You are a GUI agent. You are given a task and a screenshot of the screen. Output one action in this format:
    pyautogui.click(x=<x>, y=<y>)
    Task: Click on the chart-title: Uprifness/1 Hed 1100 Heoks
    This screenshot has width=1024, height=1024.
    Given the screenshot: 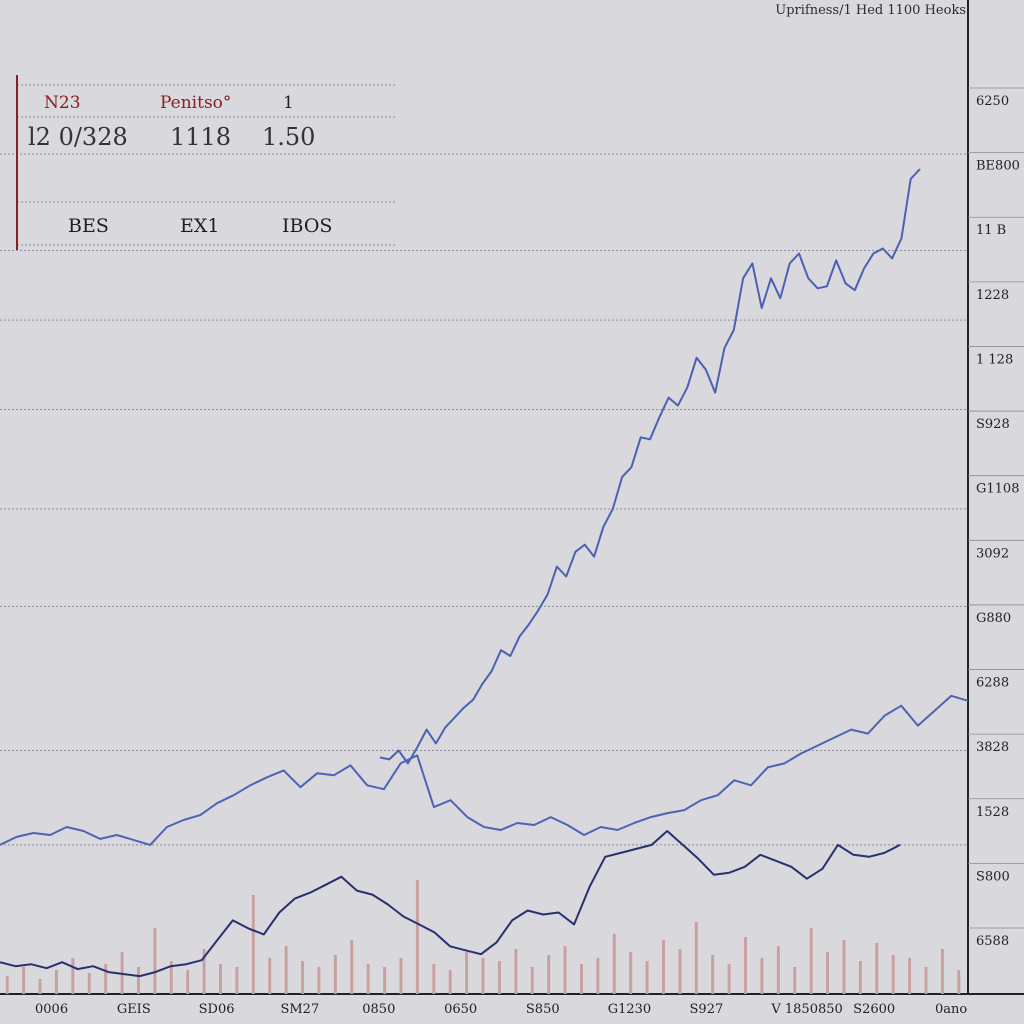 What is the action you would take?
    pyautogui.click(x=870, y=10)
    